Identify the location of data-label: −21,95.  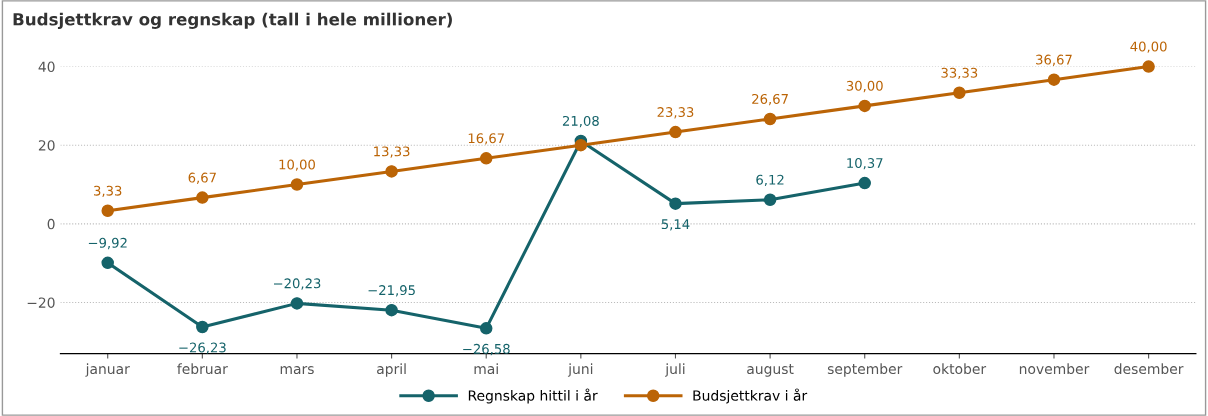
(391, 291).